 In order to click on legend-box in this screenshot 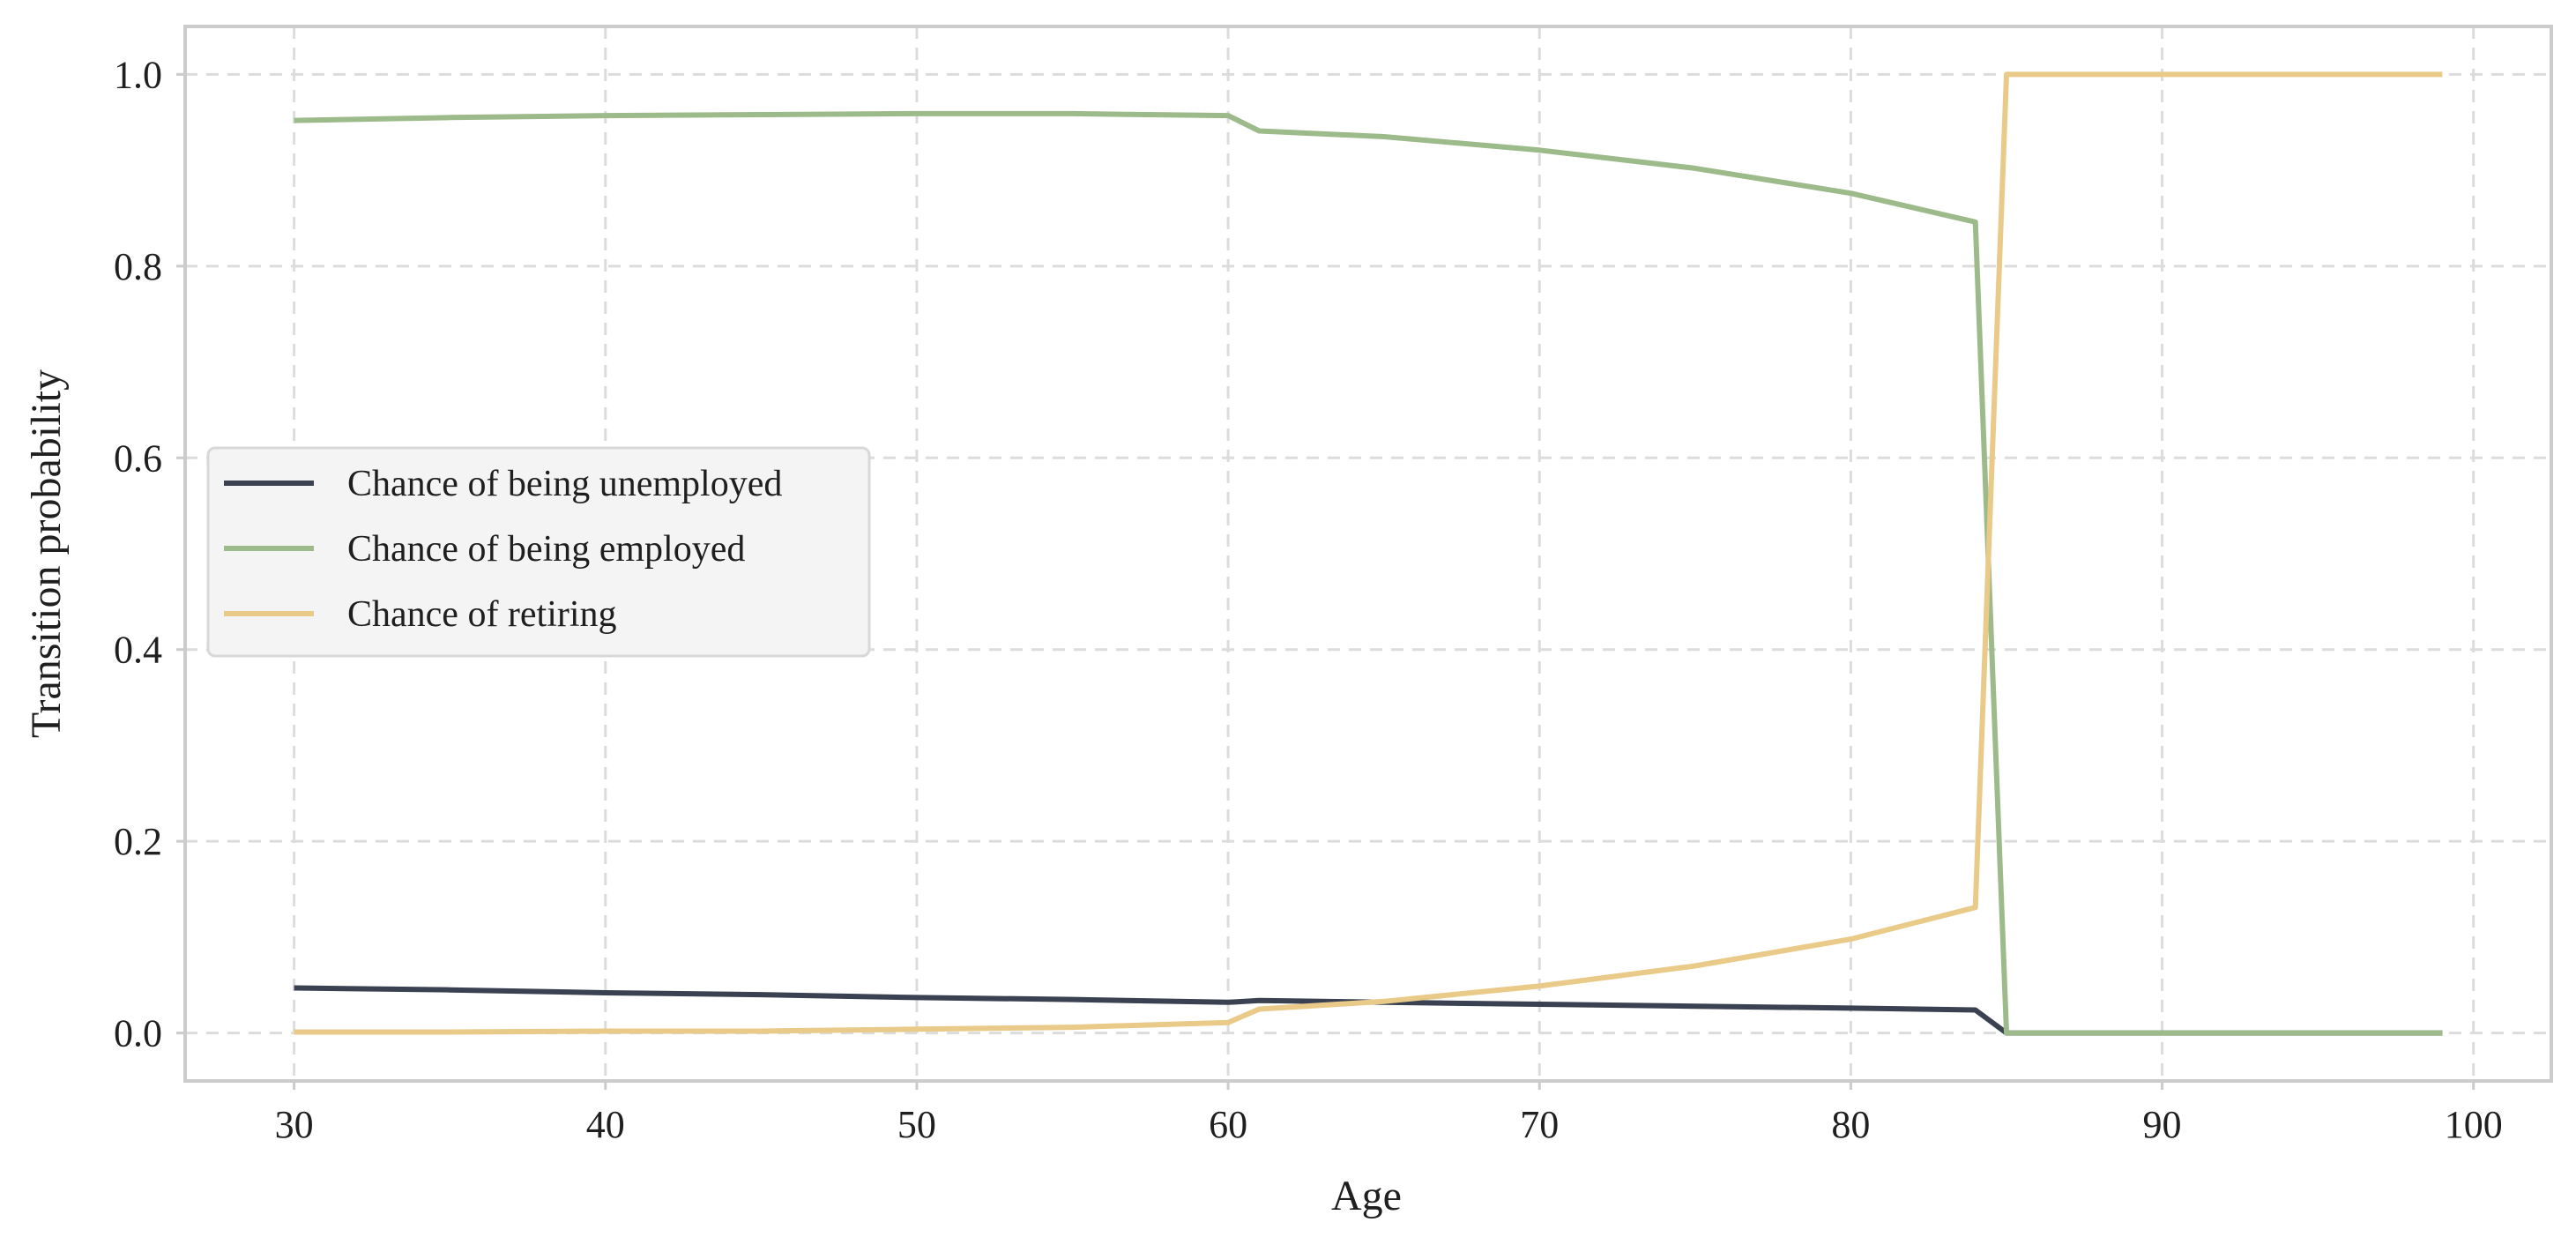, I will do `click(538, 552)`.